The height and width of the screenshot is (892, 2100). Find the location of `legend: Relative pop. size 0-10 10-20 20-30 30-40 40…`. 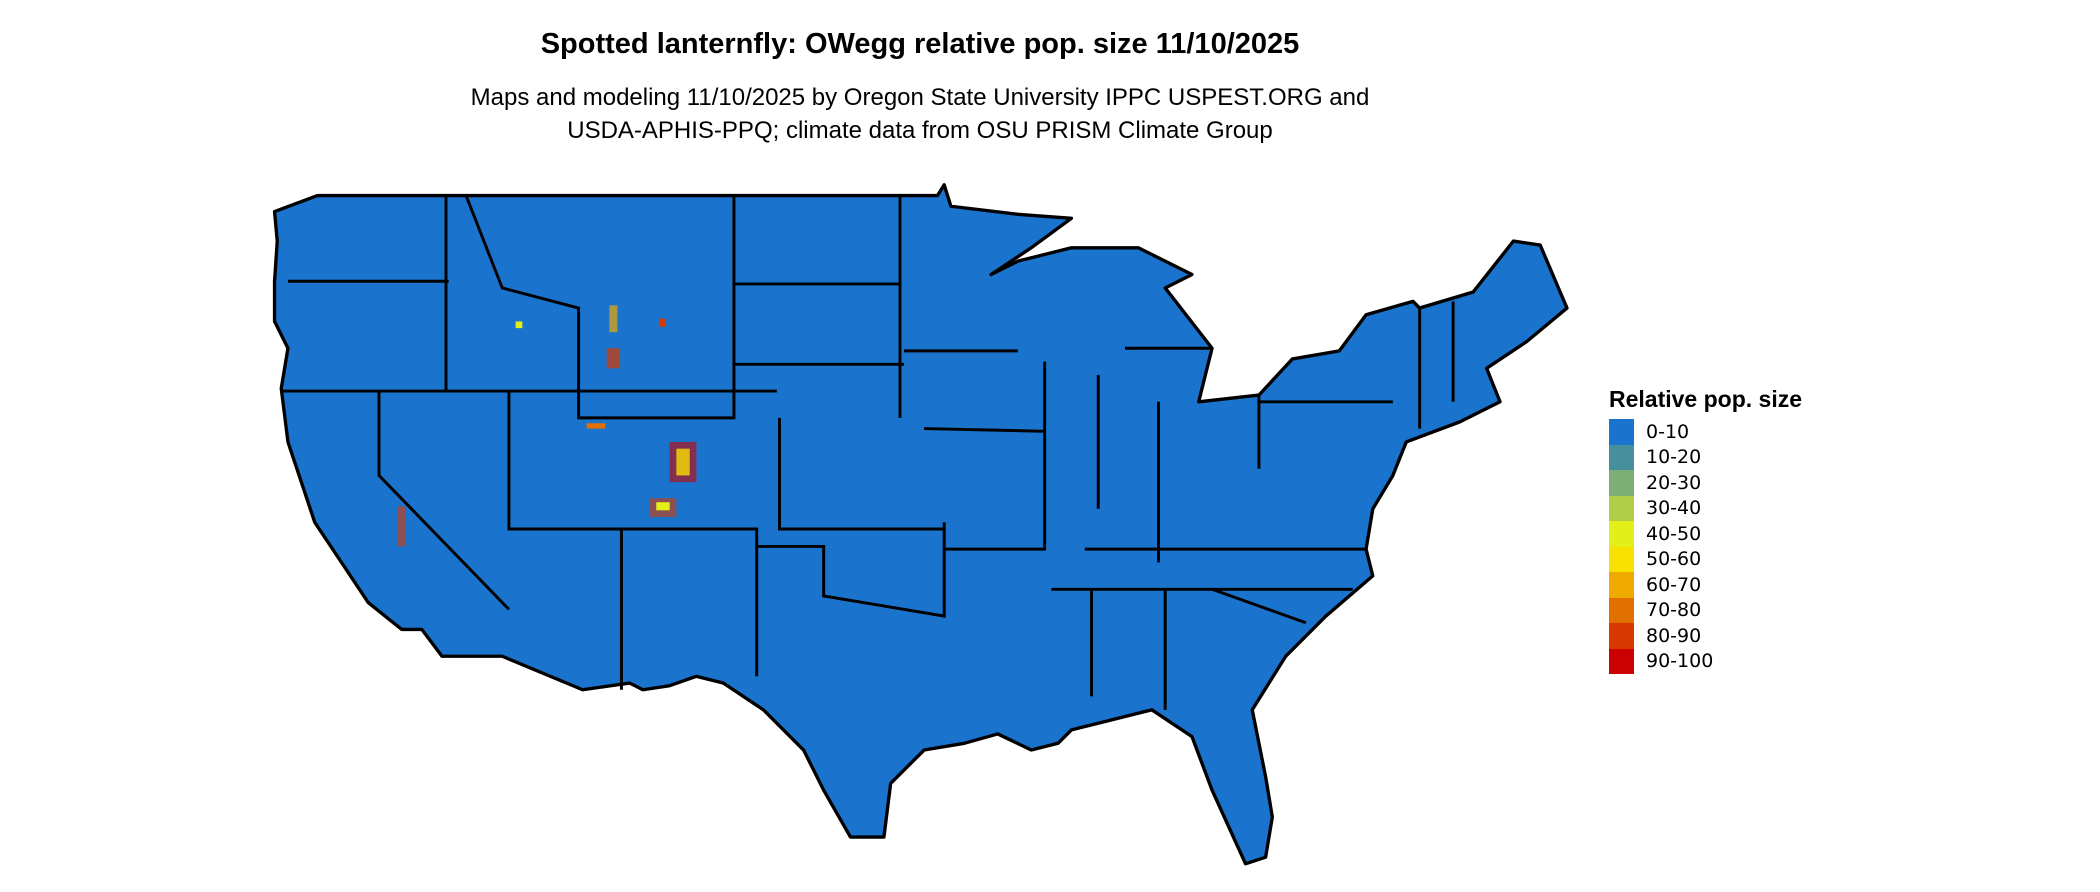

legend: Relative pop. size 0-10 10-20 20-30 30-40 40… is located at coordinates (1705, 530).